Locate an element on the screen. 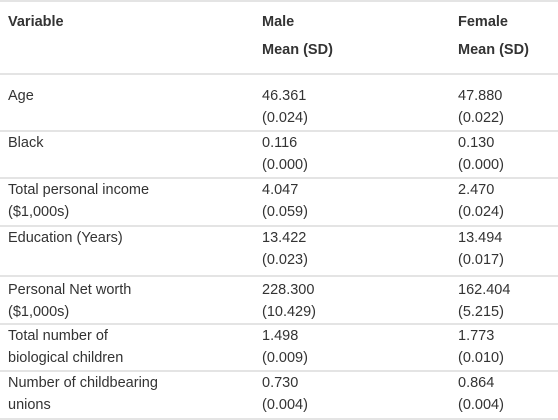  value-cell: 13.494 is located at coordinates (480, 238).